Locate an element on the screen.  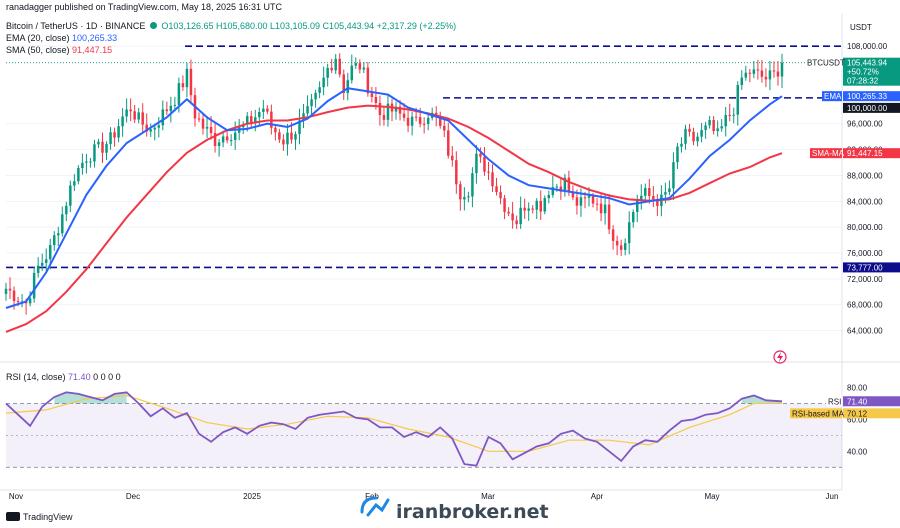
currency-label: USDT is located at coordinates (861, 27).